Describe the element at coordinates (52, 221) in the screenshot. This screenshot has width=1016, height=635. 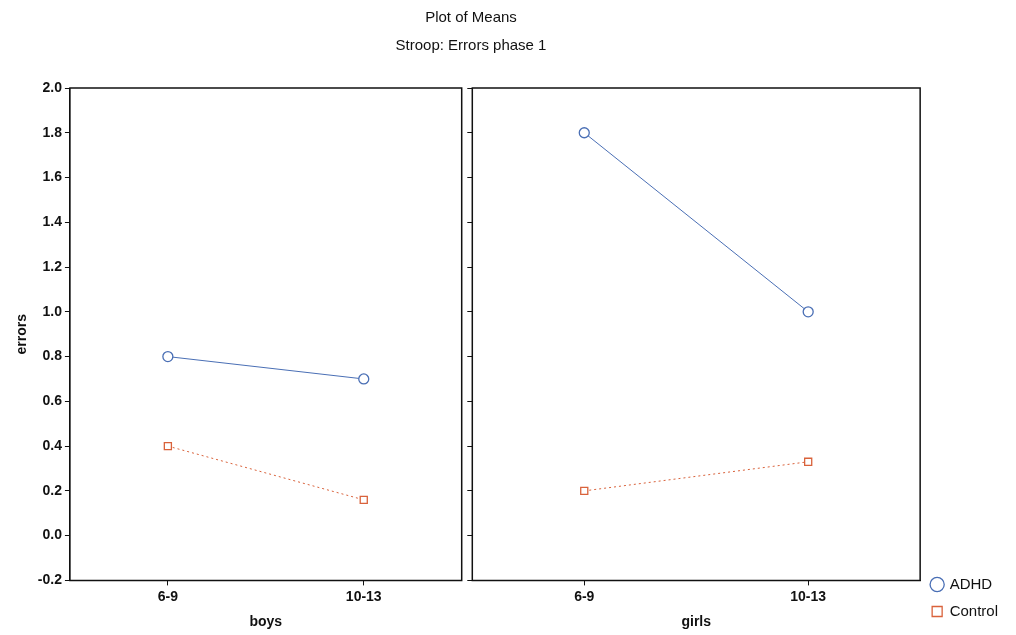
I see `y-tick-label: 1.4` at that location.